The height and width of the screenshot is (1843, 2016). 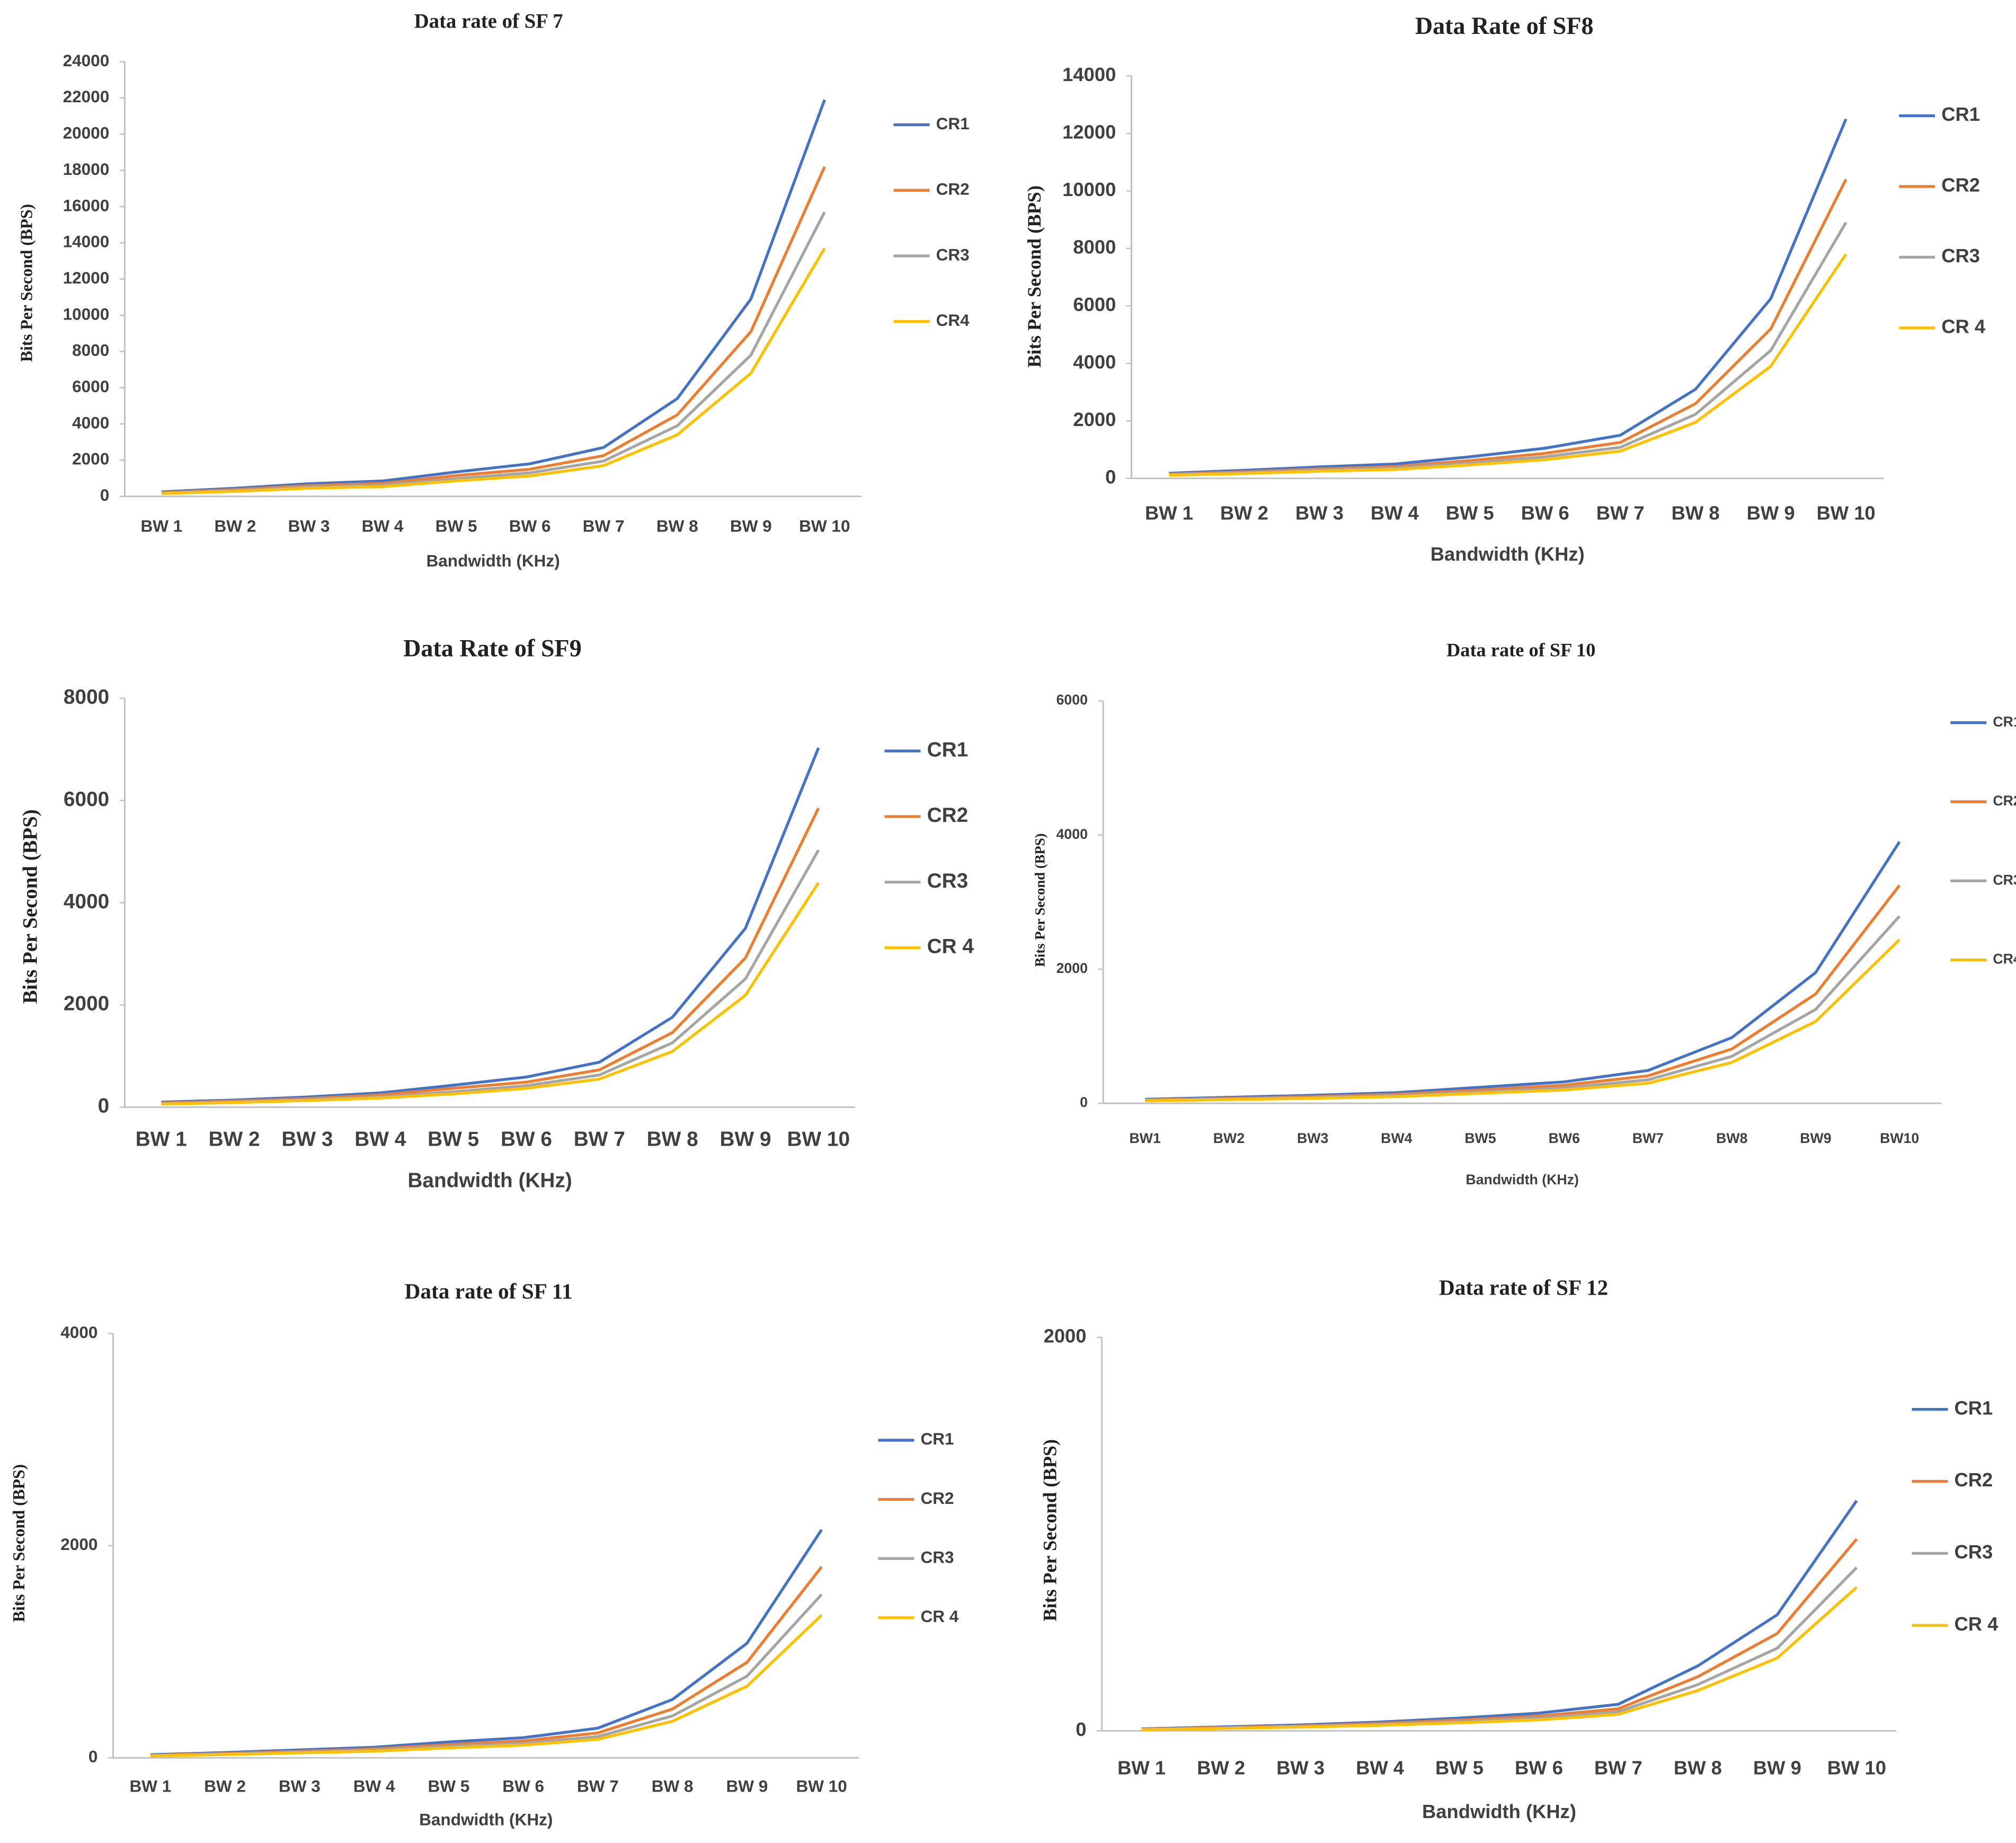 I want to click on y-tick-label: 12000, so click(x=86, y=277).